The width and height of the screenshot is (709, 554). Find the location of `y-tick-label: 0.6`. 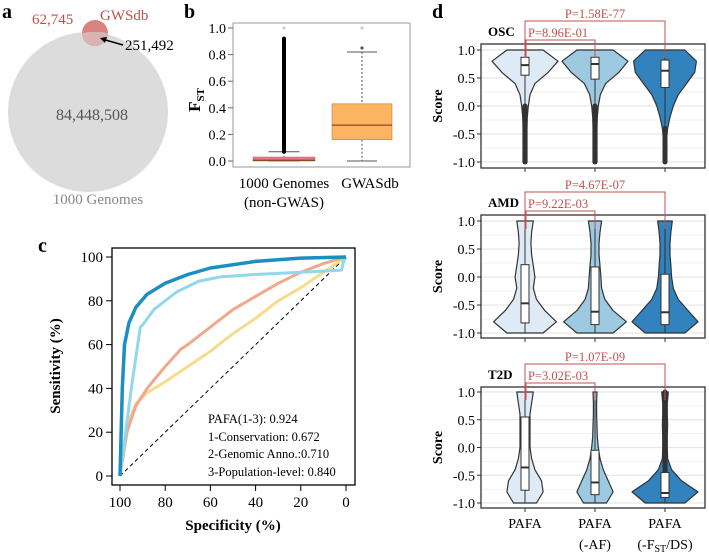

y-tick-label: 0.6 is located at coordinates (218, 82).